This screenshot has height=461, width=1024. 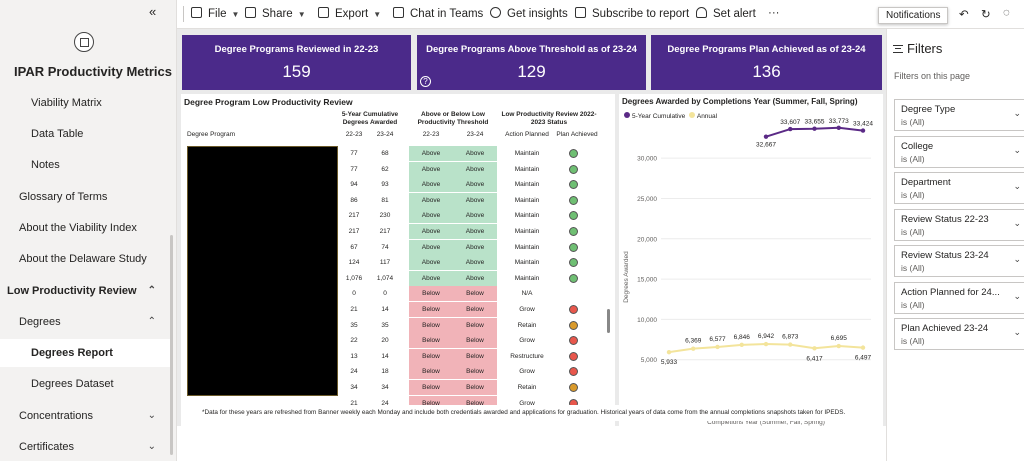 I want to click on table-cell: 35, so click(x=354, y=325).